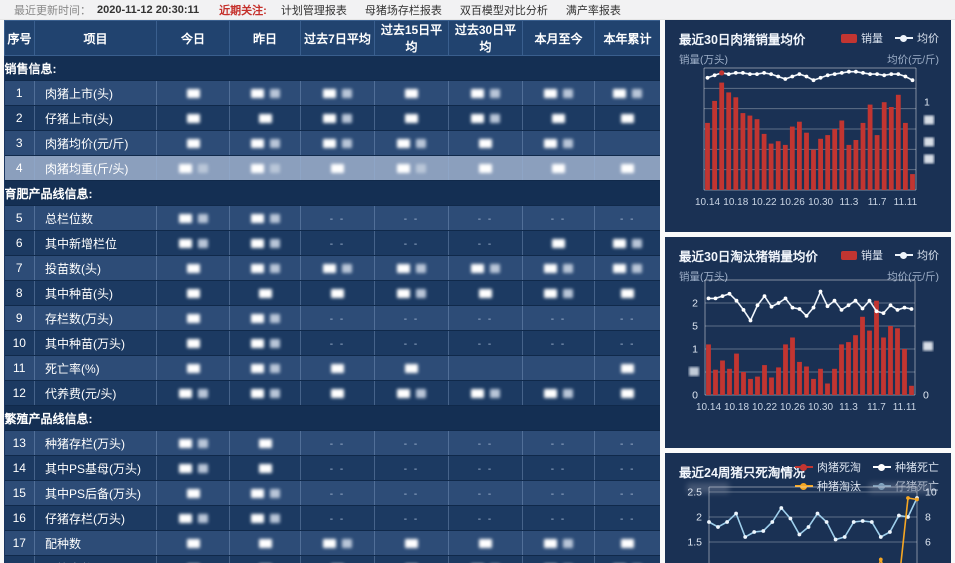 This screenshot has height=563, width=955. What do you see at coordinates (904, 38) in the screenshot?
I see `legend-line-dot-icon` at bounding box center [904, 38].